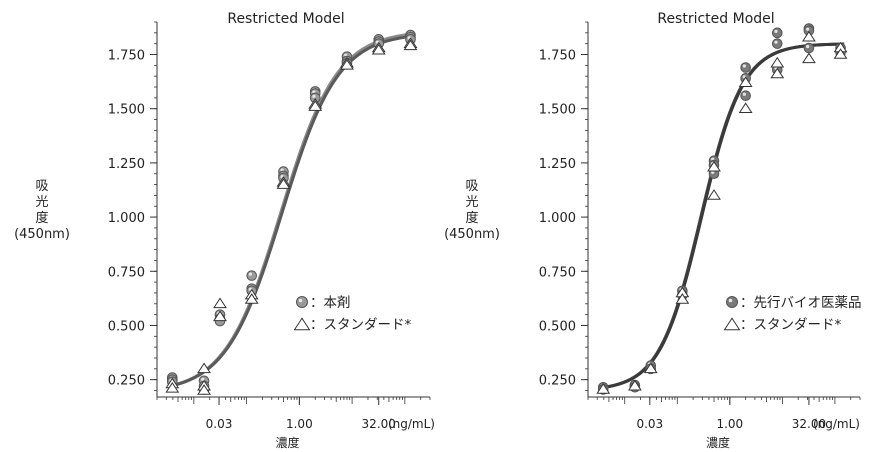  I want to click on legend-label: ：本剤, so click(330, 303).